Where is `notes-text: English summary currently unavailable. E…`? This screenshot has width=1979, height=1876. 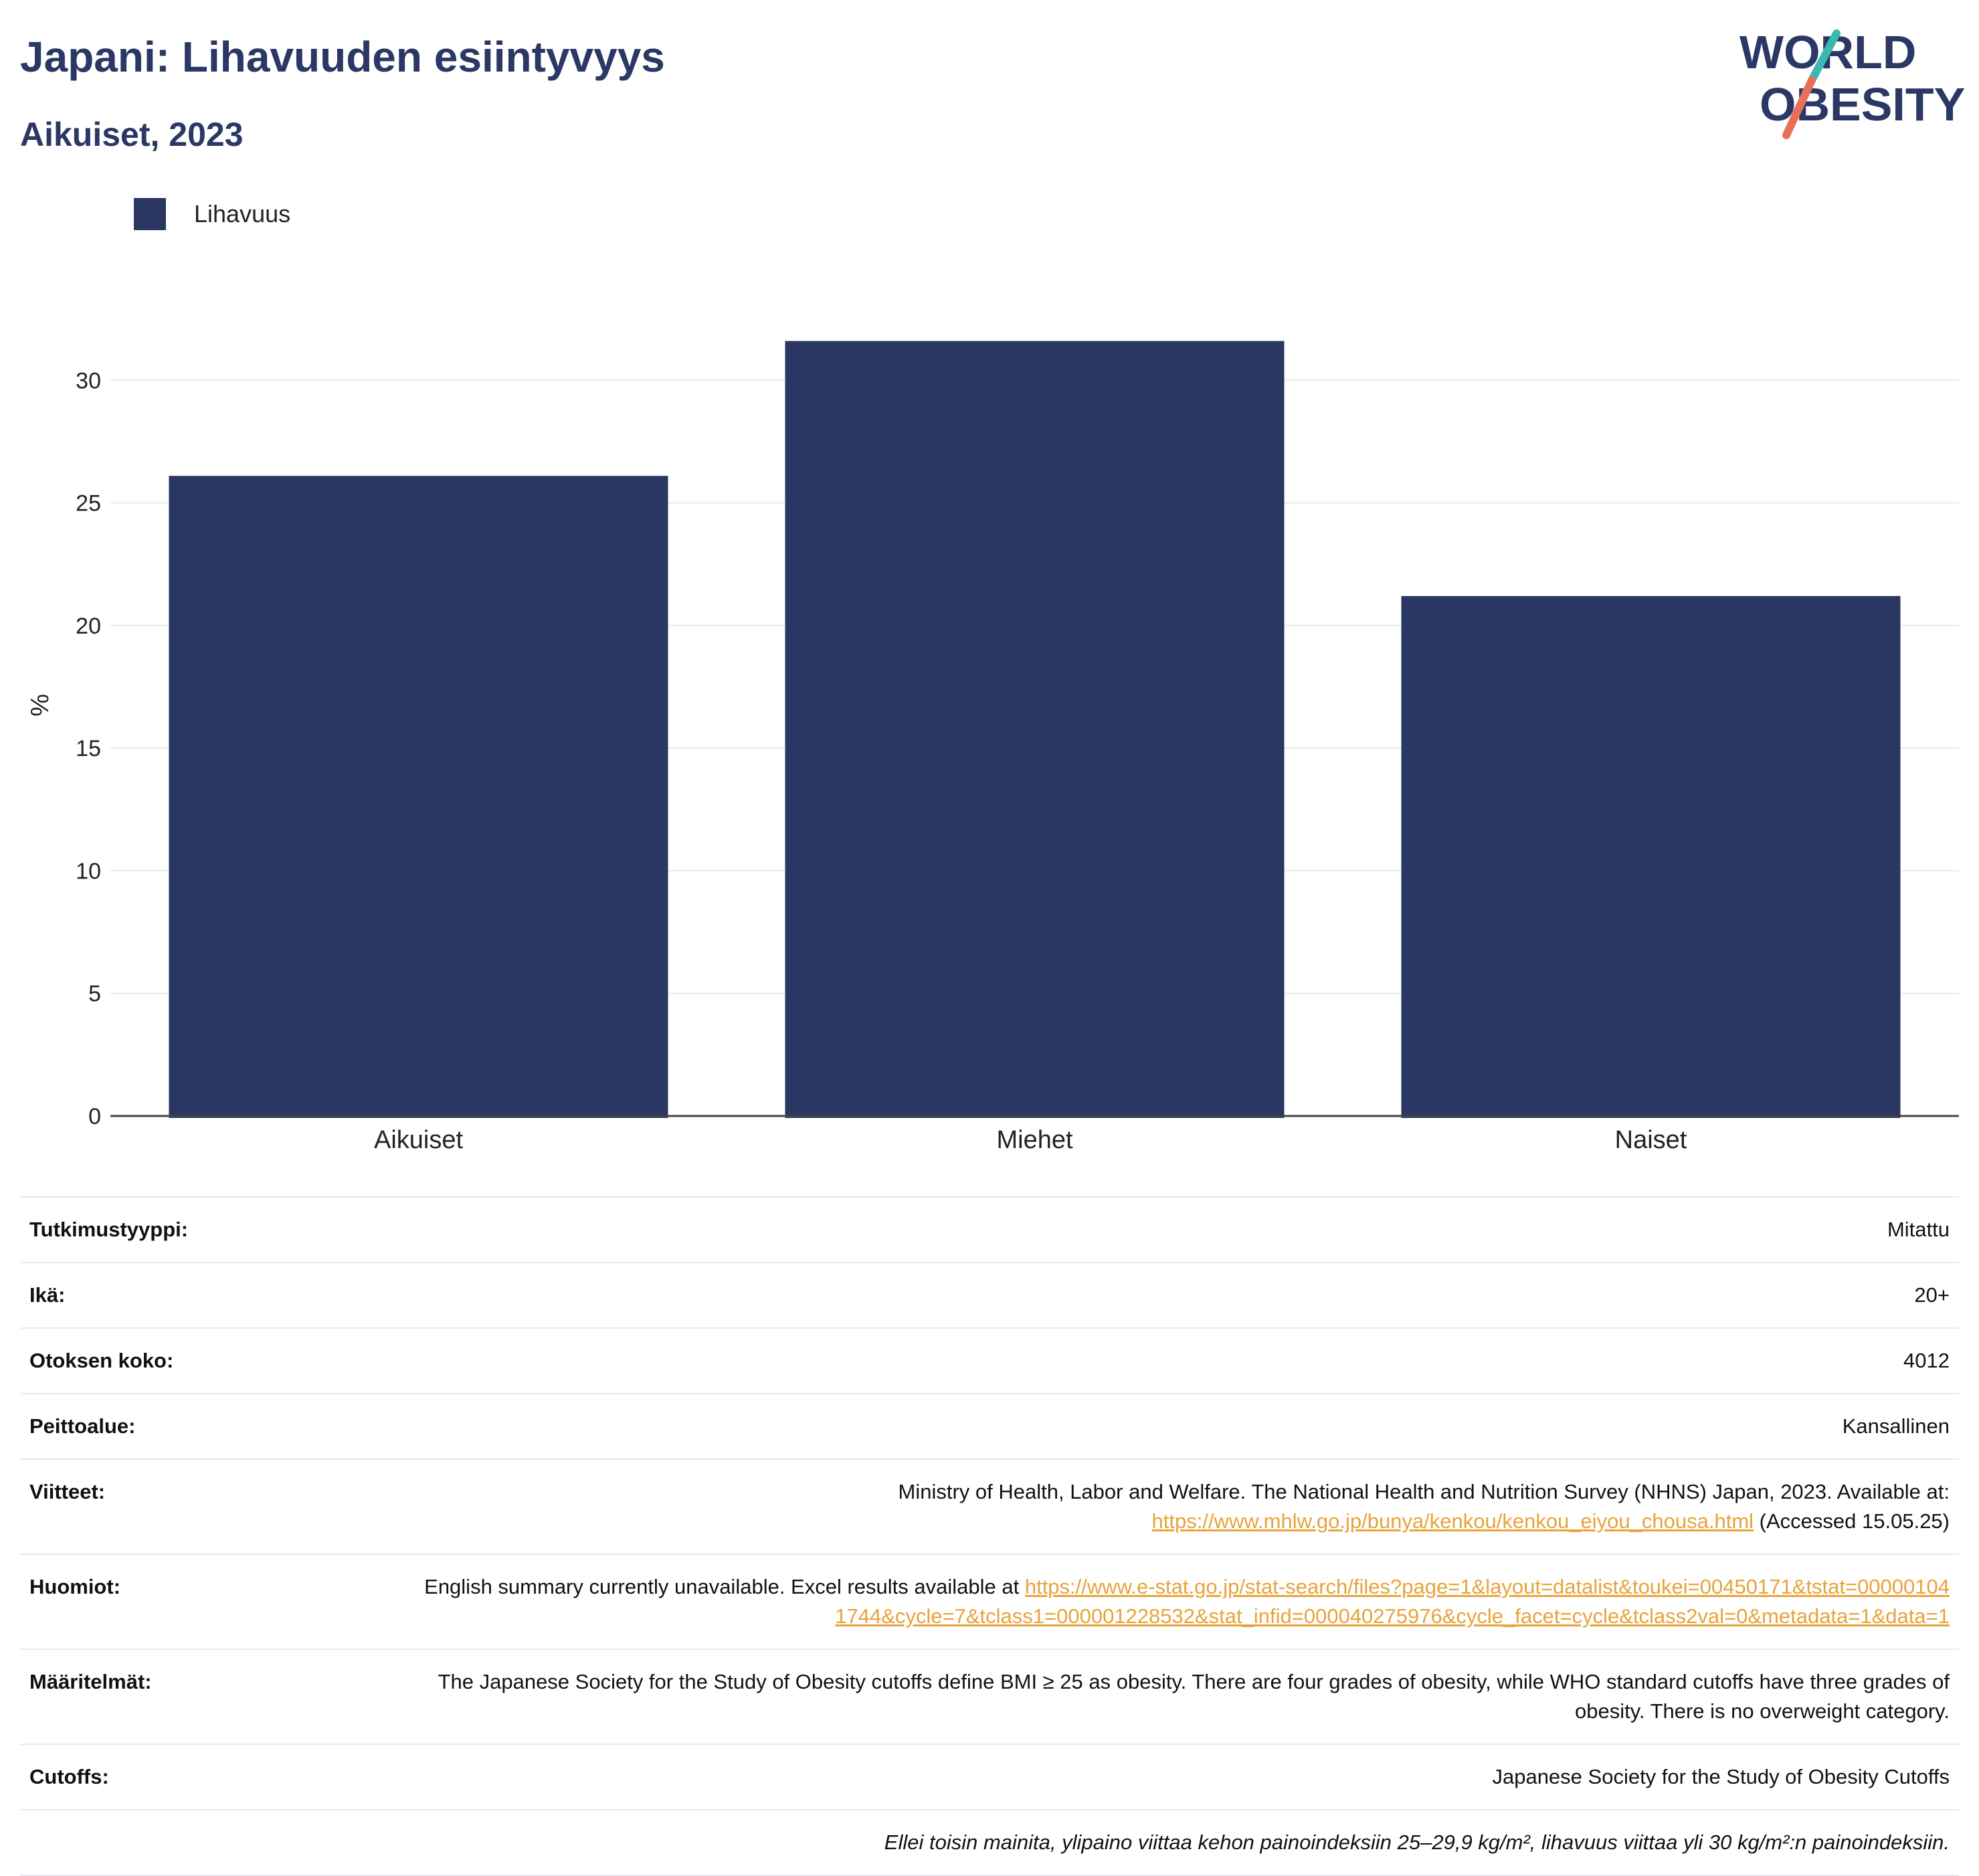 notes-text: English summary currently unavailable. E… is located at coordinates (722, 1586).